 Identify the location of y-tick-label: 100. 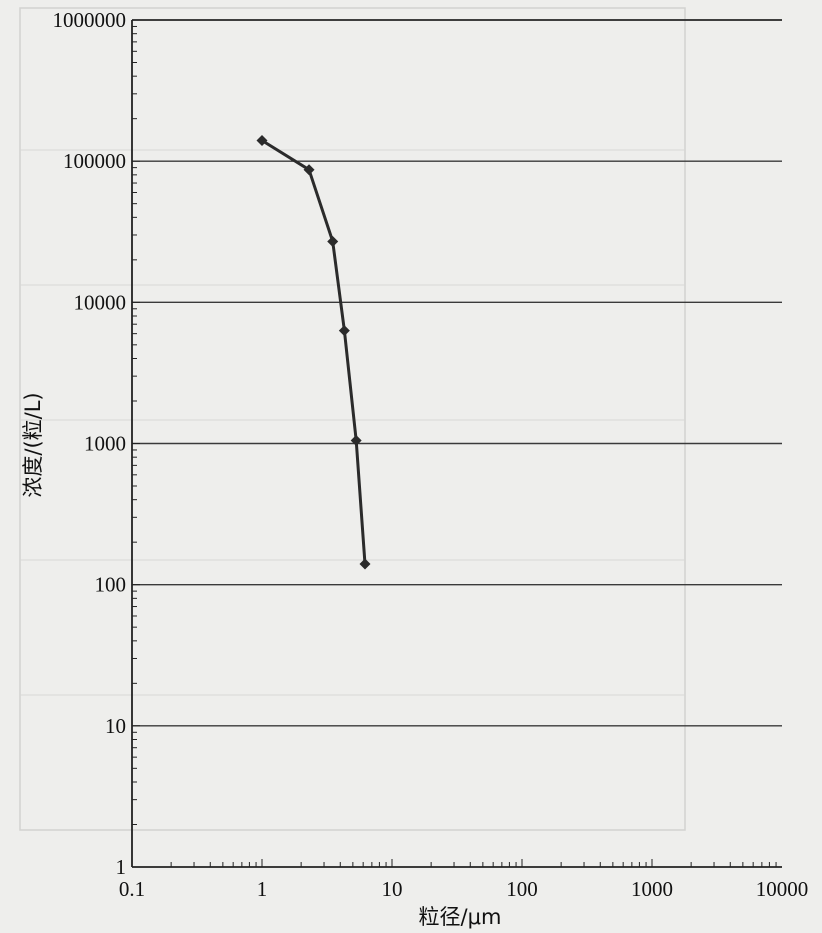
(111, 585).